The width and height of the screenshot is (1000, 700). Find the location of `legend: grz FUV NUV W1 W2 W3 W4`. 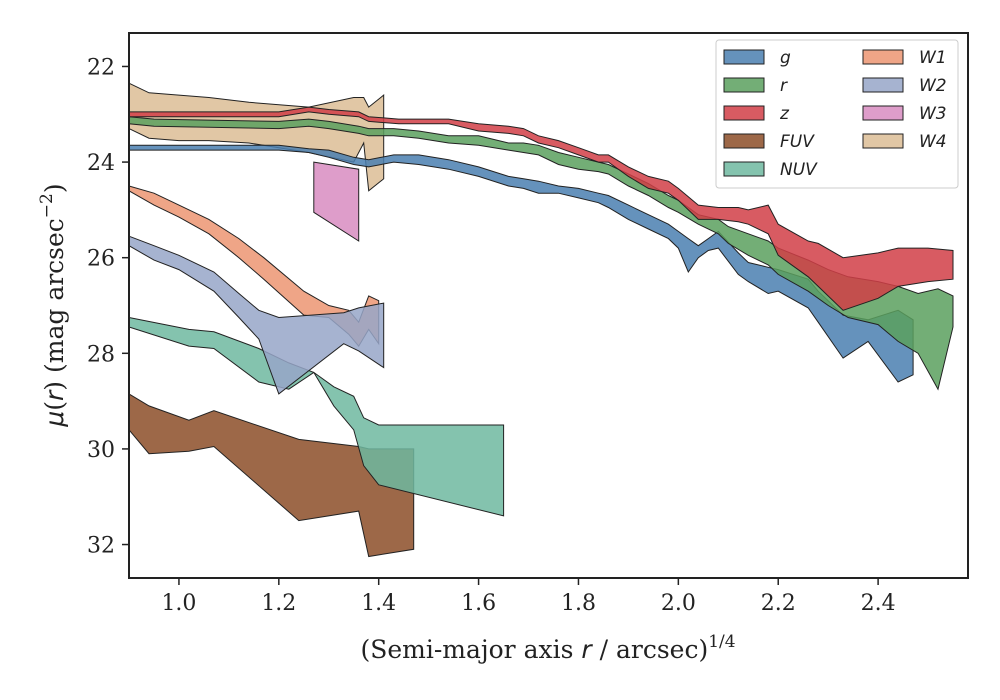

legend: grz FUV NUV W1 W2 W3 W4 is located at coordinates (837, 114).